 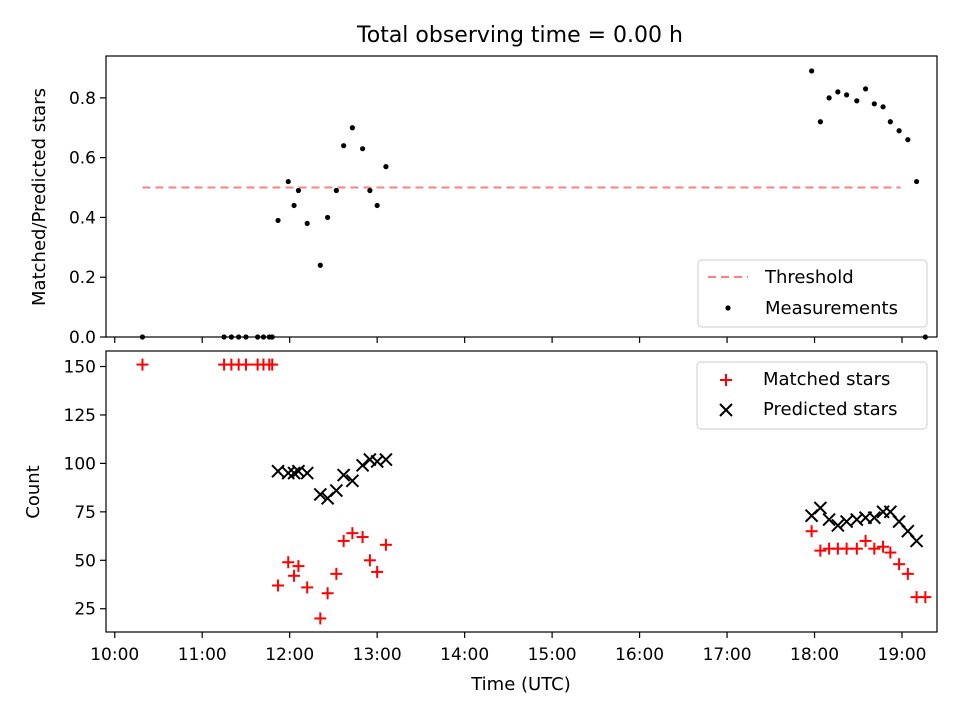 What do you see at coordinates (728, 308) in the screenshot?
I see `legend-measurements-swatch` at bounding box center [728, 308].